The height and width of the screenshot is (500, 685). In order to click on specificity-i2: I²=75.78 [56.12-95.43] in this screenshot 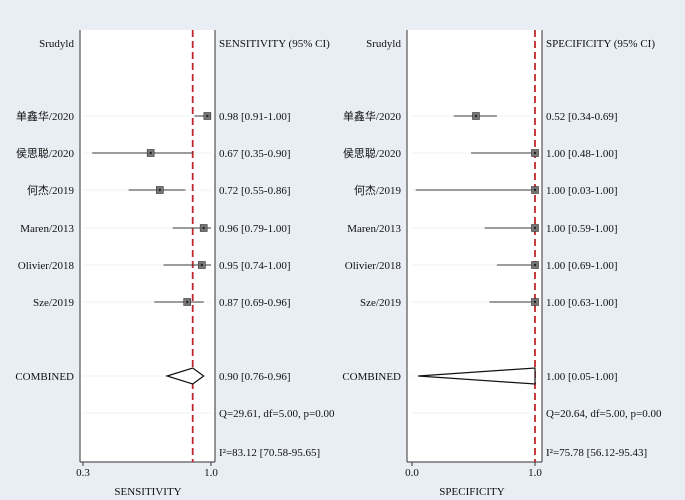, I will do `click(596, 453)`.